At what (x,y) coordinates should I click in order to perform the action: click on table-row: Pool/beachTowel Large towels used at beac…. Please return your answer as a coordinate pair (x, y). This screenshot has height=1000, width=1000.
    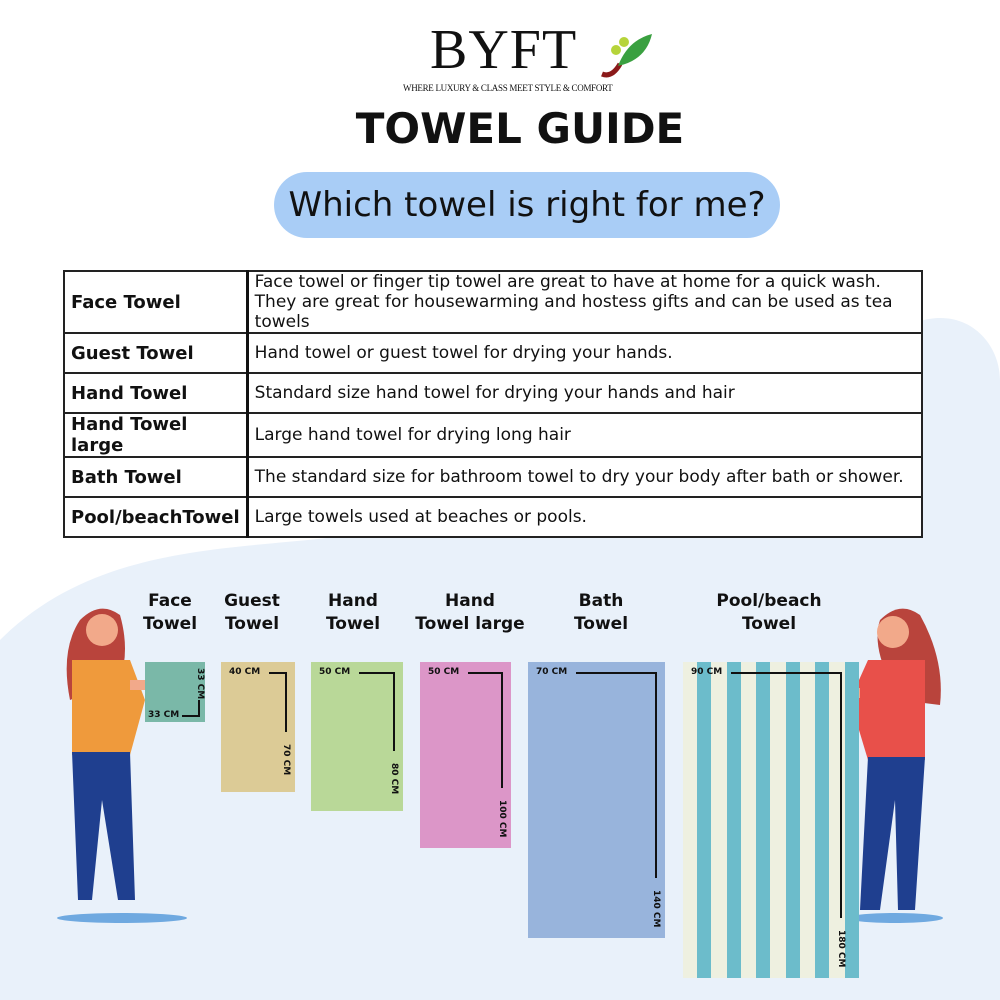
    Looking at the image, I should click on (492, 517).